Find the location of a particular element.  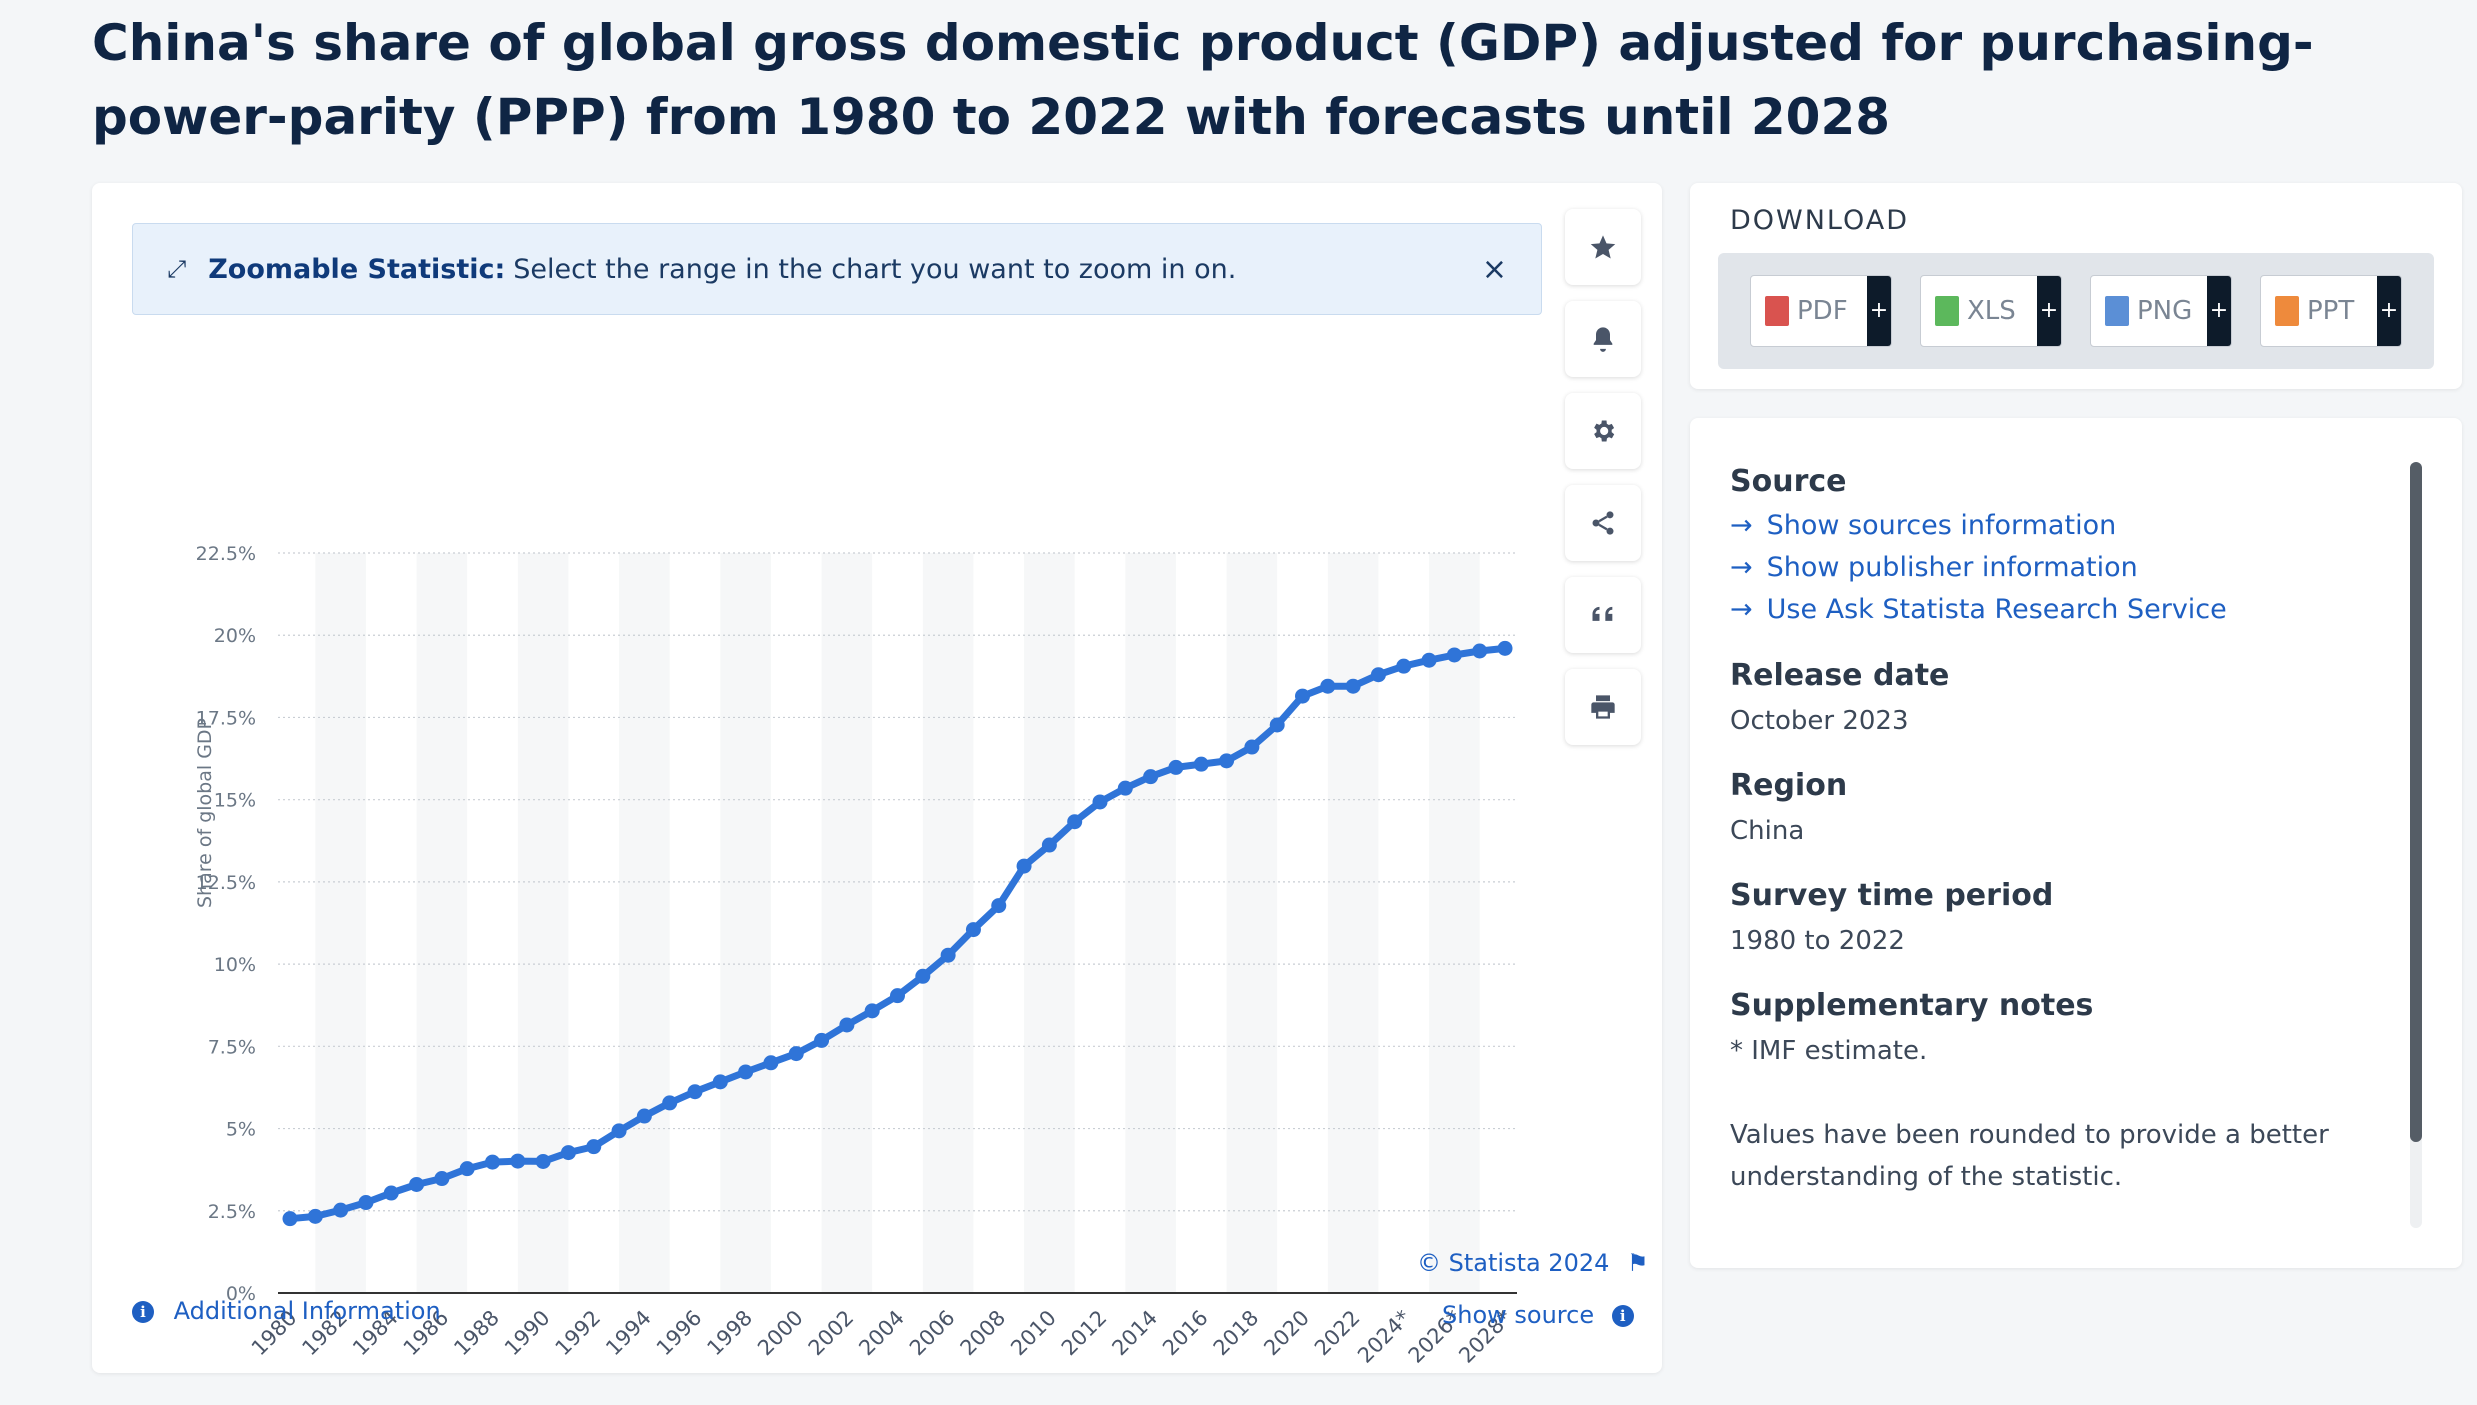

x-tick-label: 2002 is located at coordinates (831, 1333).